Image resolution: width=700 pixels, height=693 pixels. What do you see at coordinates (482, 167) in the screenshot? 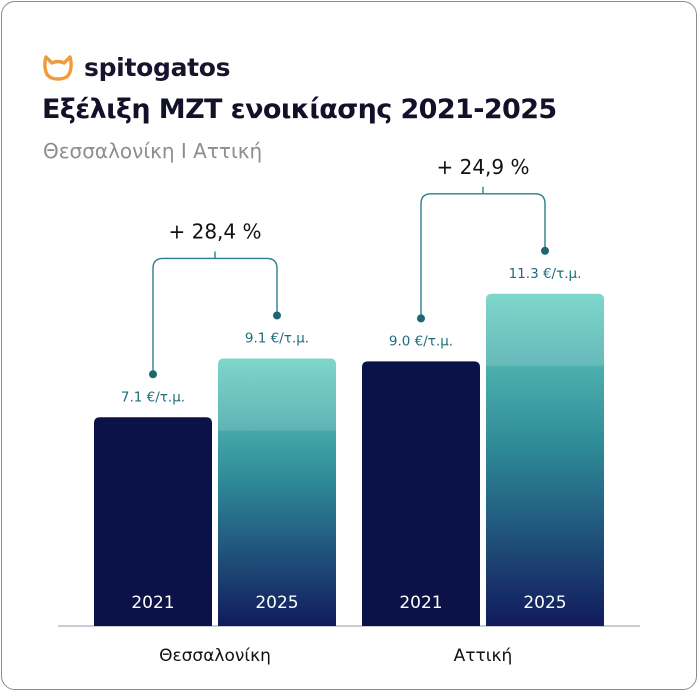
I see `change-label: + 24,9 %` at bounding box center [482, 167].